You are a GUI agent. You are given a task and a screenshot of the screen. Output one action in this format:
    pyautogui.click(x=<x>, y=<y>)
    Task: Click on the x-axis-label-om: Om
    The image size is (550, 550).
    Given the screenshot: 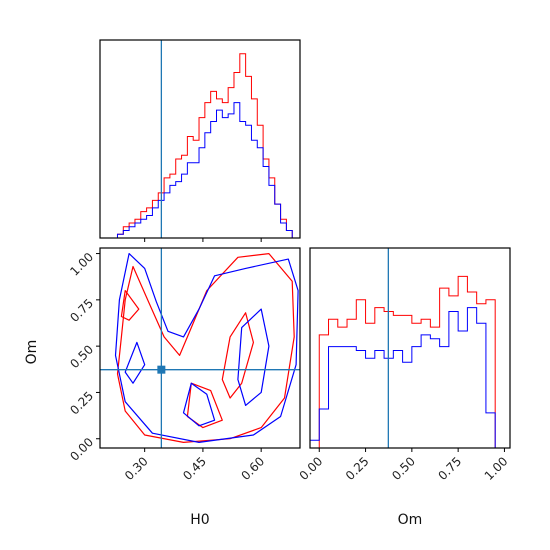 What is the action you would take?
    pyautogui.click(x=410, y=520)
    